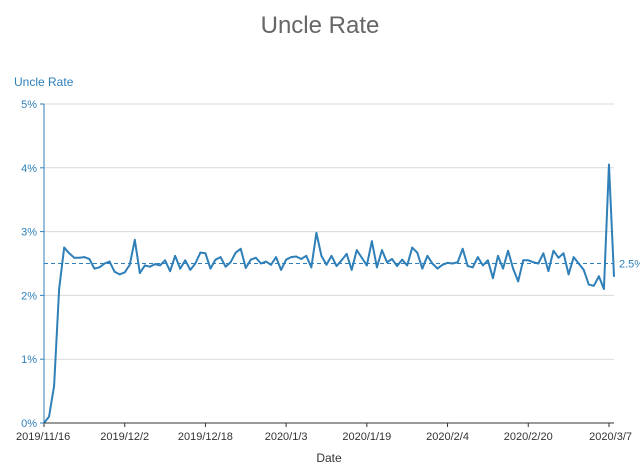  I want to click on y-tick-label: 5%, so click(29, 105).